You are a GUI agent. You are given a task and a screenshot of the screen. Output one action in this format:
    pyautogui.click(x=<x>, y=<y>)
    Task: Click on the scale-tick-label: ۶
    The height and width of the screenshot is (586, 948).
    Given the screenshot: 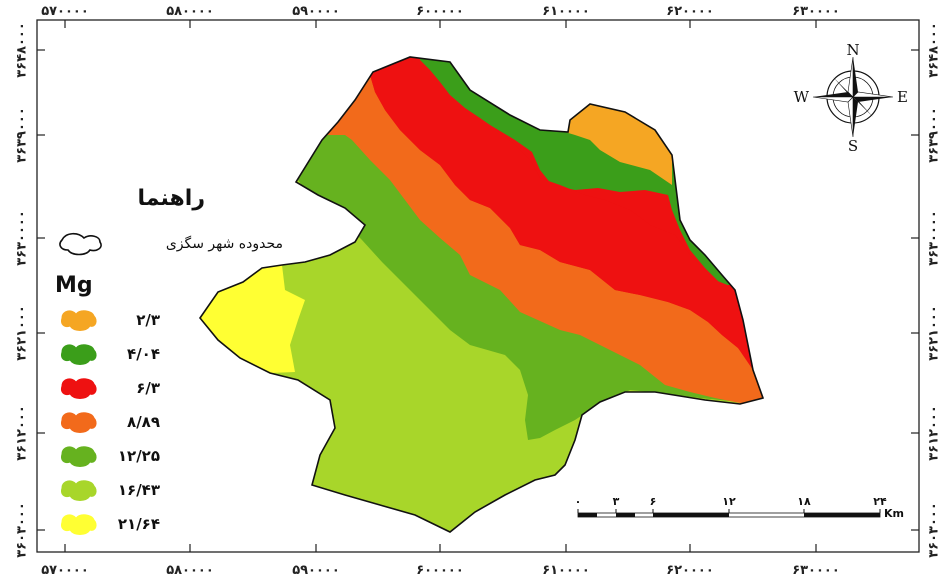 What is the action you would take?
    pyautogui.click(x=653, y=501)
    